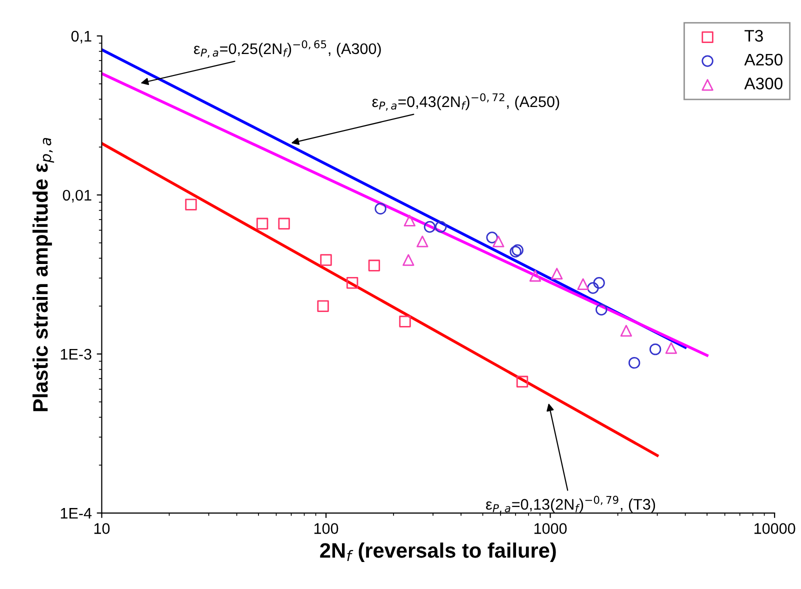  Describe the element at coordinates (763, 60) in the screenshot. I see `legend-label: A250` at that location.